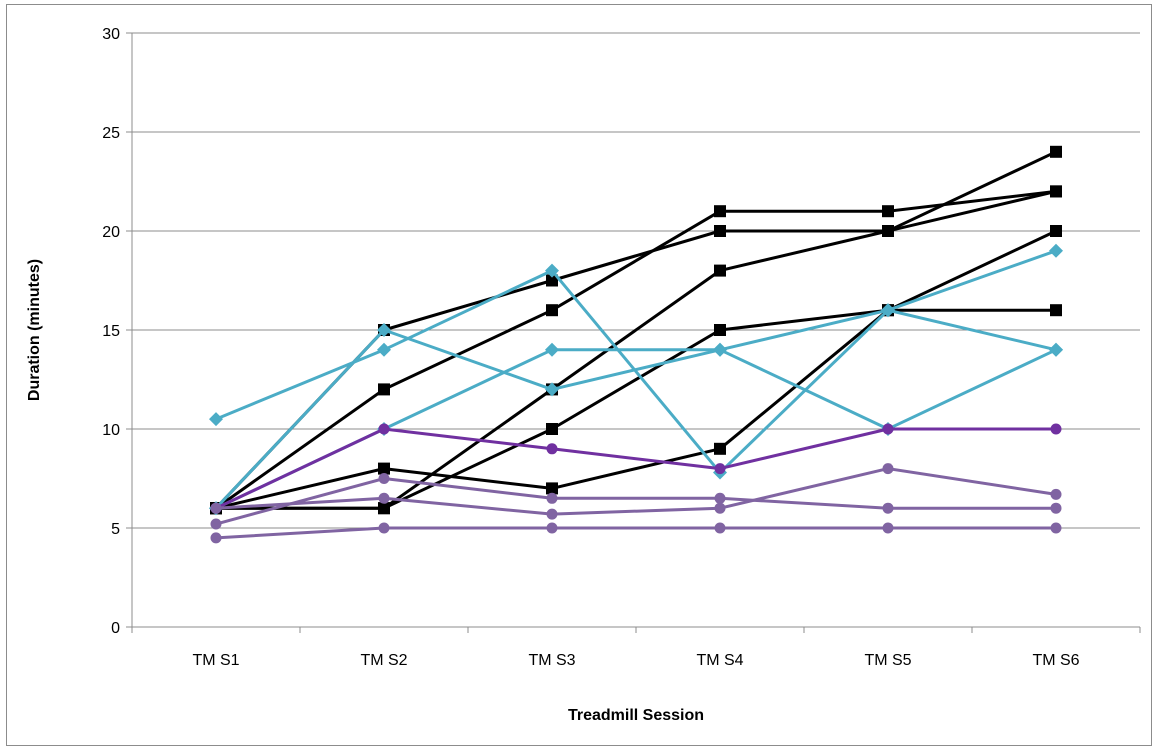 This screenshot has height=751, width=1157. Describe the element at coordinates (887, 660) in the screenshot. I see `x-tick-label: TM S5` at that location.